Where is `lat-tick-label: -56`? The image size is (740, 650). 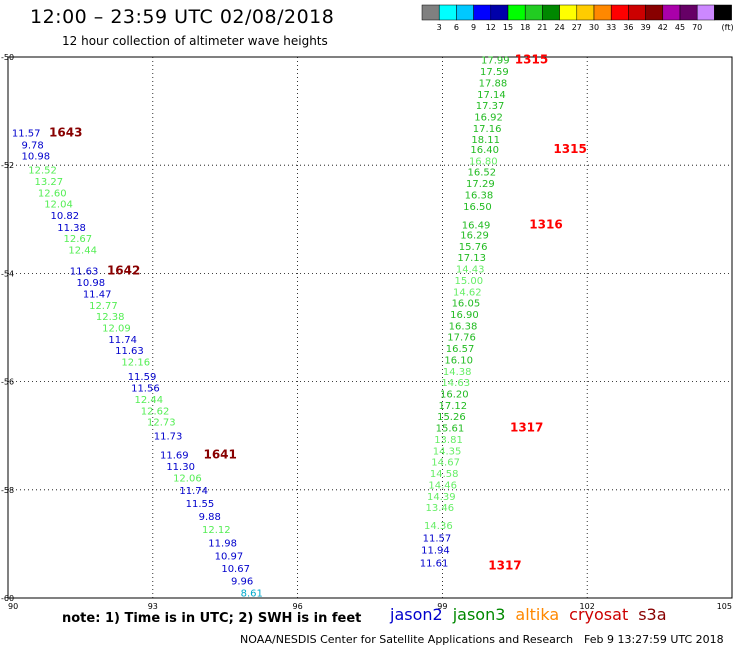 lat-tick-label: -56 is located at coordinates (7, 382).